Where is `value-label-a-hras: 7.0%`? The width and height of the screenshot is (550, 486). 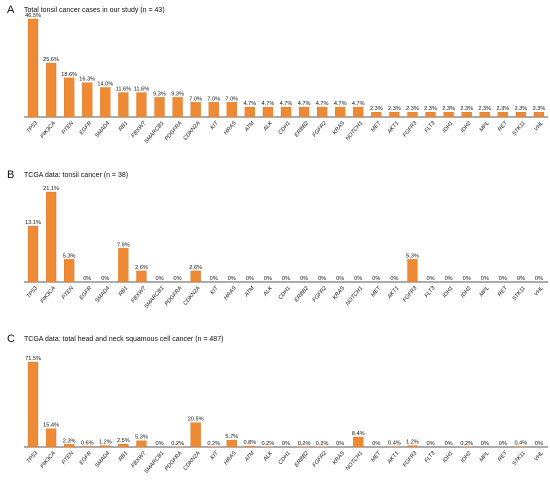
value-label-a-hras: 7.0% is located at coordinates (231, 99).